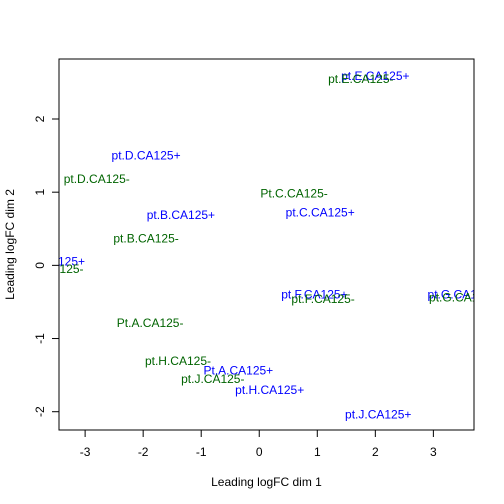 Image resolution: width=504 pixels, height=504 pixels. Describe the element at coordinates (145, 238) in the screenshot. I see `point-label: pt.B.CA125-` at that location.